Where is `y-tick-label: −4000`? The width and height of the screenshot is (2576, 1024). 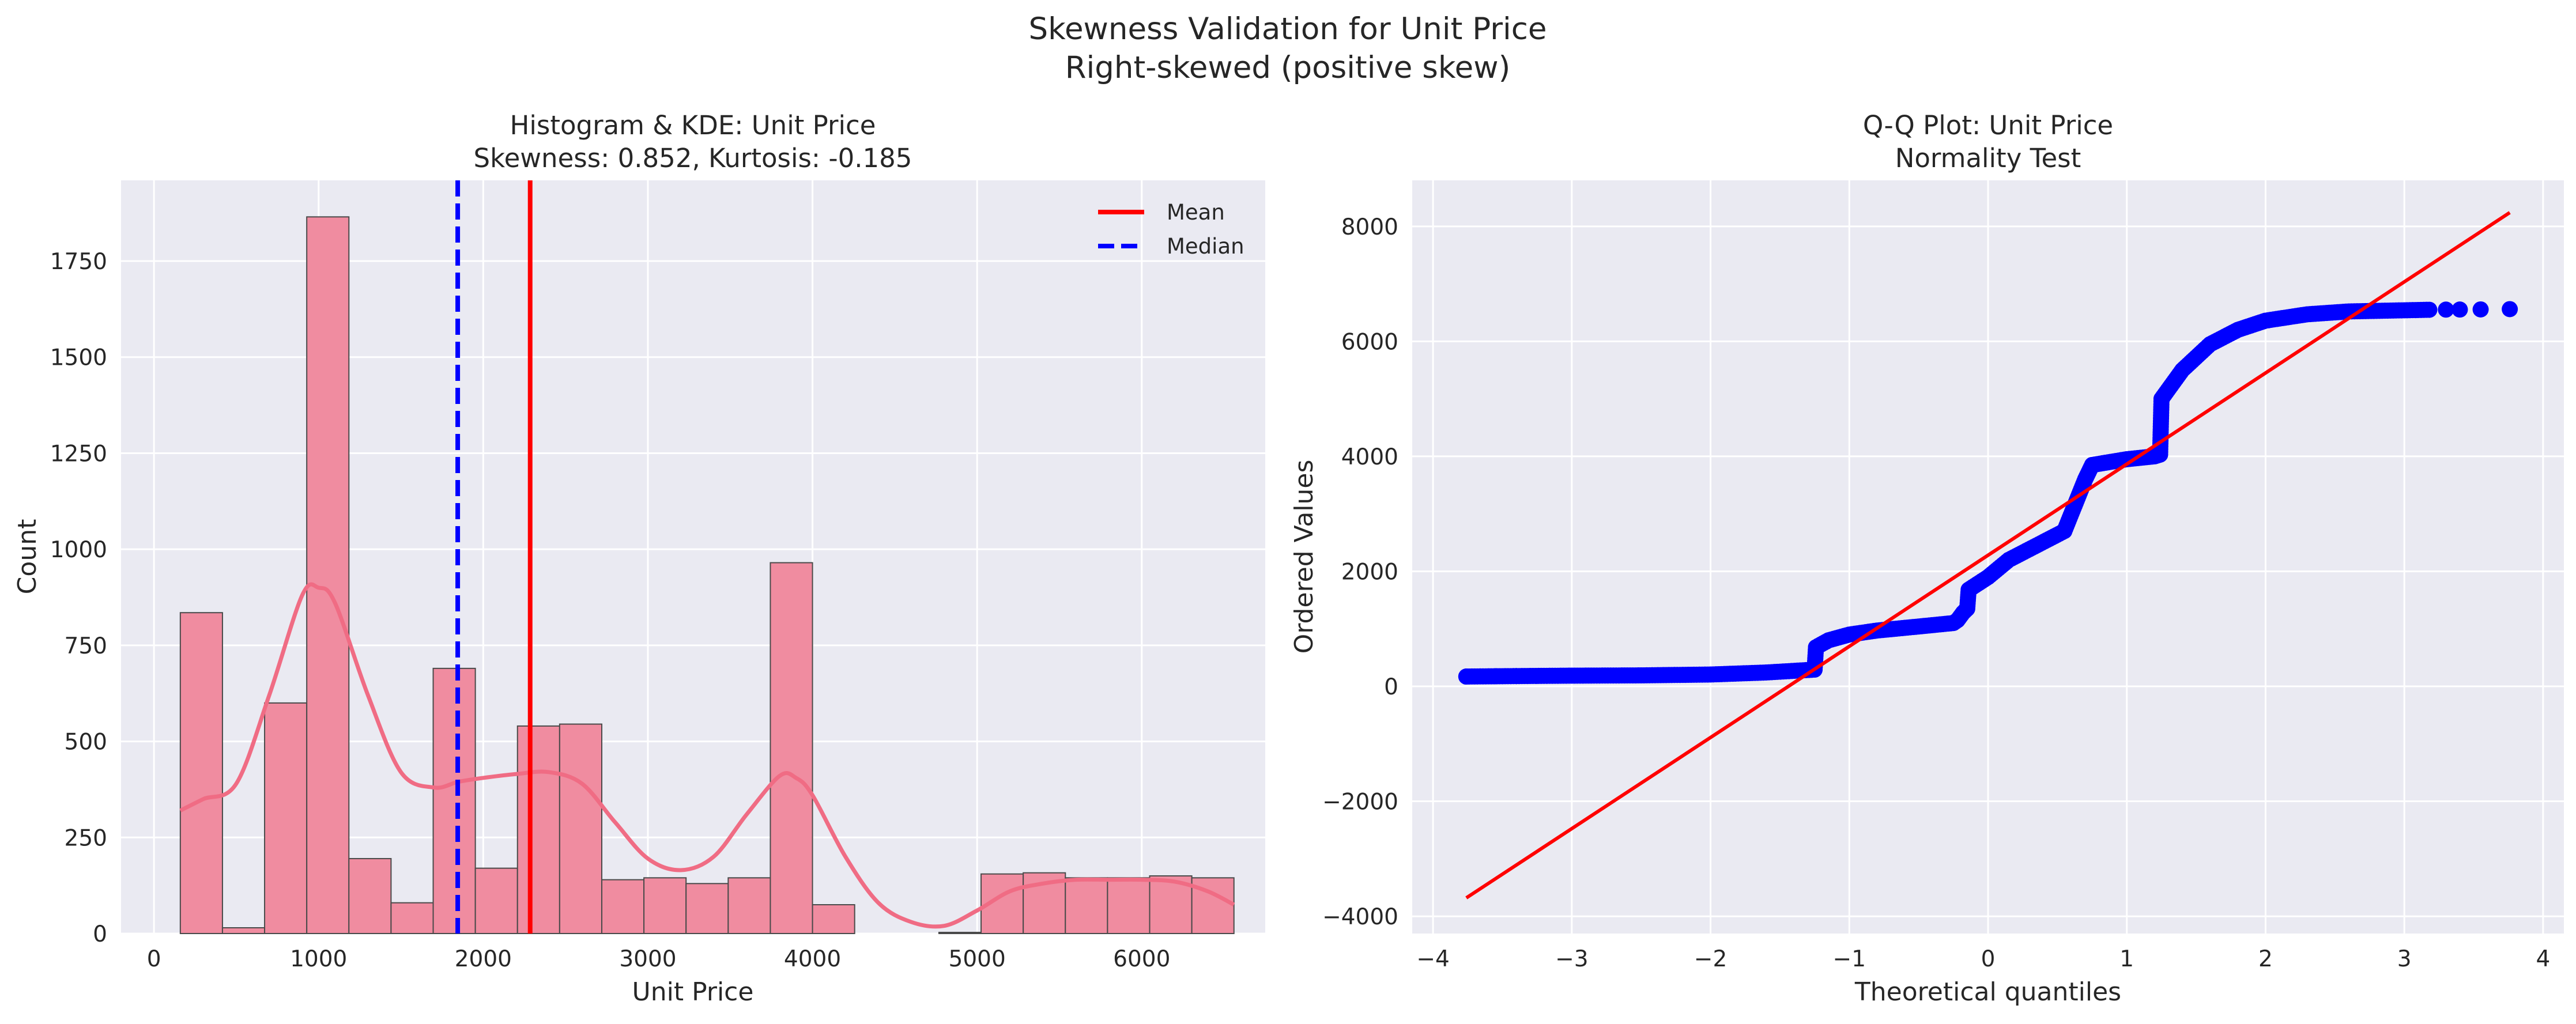
y-tick-label: −4000 is located at coordinates (1360, 917).